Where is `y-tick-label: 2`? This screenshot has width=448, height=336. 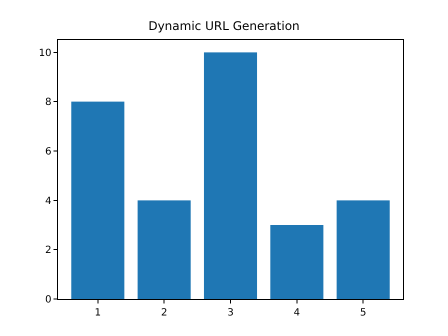
y-tick-label: 2 is located at coordinates (48, 250).